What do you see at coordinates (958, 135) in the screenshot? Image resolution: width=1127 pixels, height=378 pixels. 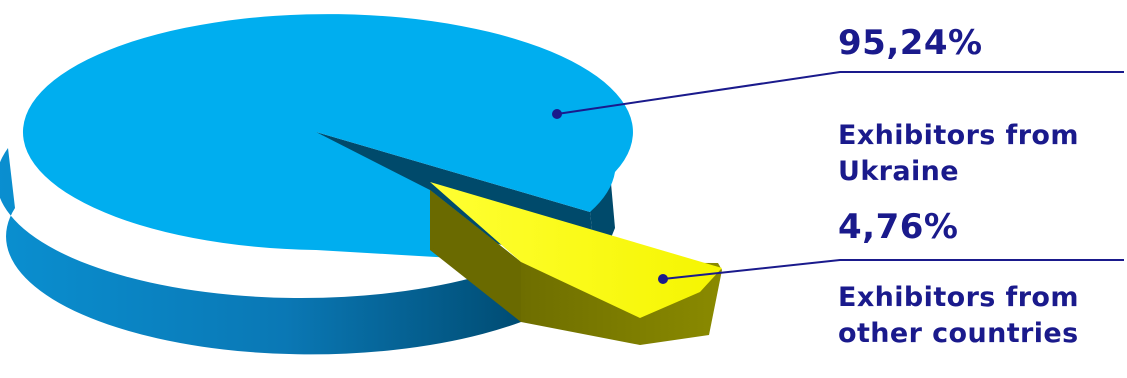 I see `category-label-ukraine-line-1: Exhibitors from` at bounding box center [958, 135].